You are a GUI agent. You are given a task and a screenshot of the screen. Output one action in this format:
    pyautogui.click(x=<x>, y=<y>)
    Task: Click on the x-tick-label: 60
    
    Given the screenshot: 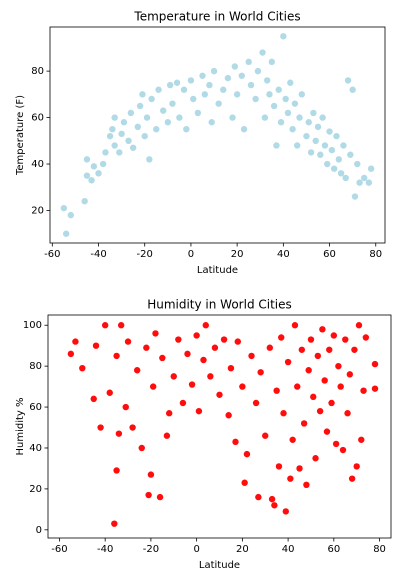 What is the action you would take?
    pyautogui.click(x=333, y=549)
    